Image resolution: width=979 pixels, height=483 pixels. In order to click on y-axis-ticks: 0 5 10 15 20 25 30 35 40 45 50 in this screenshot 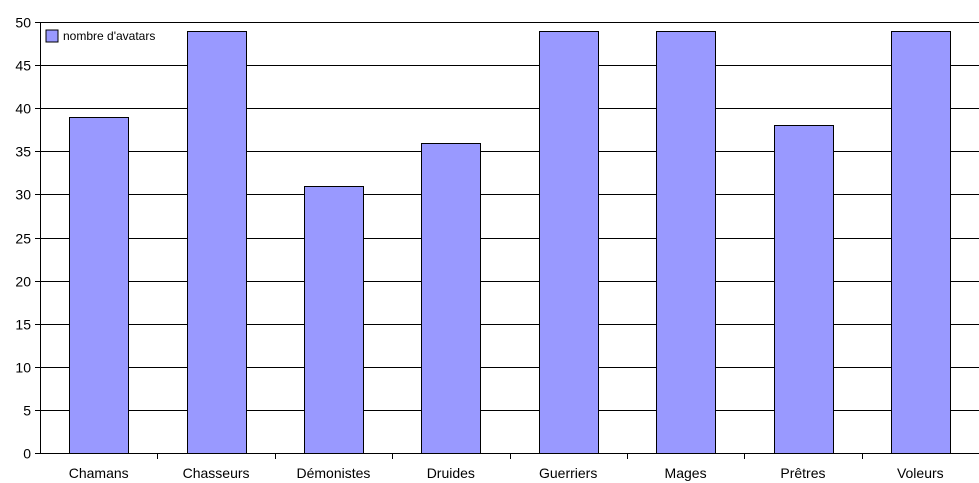, I will do `click(27, 238)`.